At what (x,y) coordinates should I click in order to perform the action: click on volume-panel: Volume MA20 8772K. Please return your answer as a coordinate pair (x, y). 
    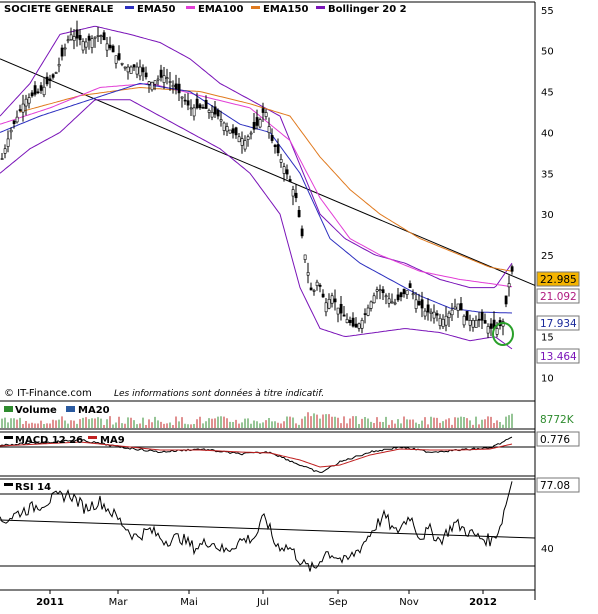
    Looking at the image, I should click on (287, 415).